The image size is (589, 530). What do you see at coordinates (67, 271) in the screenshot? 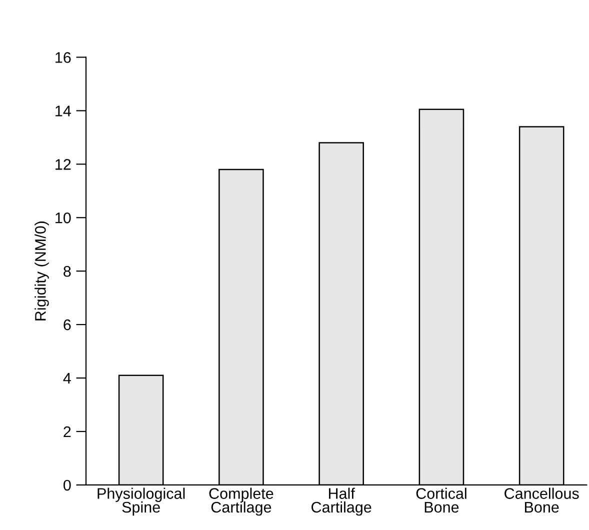
I see `y-tick-label: 8` at bounding box center [67, 271].